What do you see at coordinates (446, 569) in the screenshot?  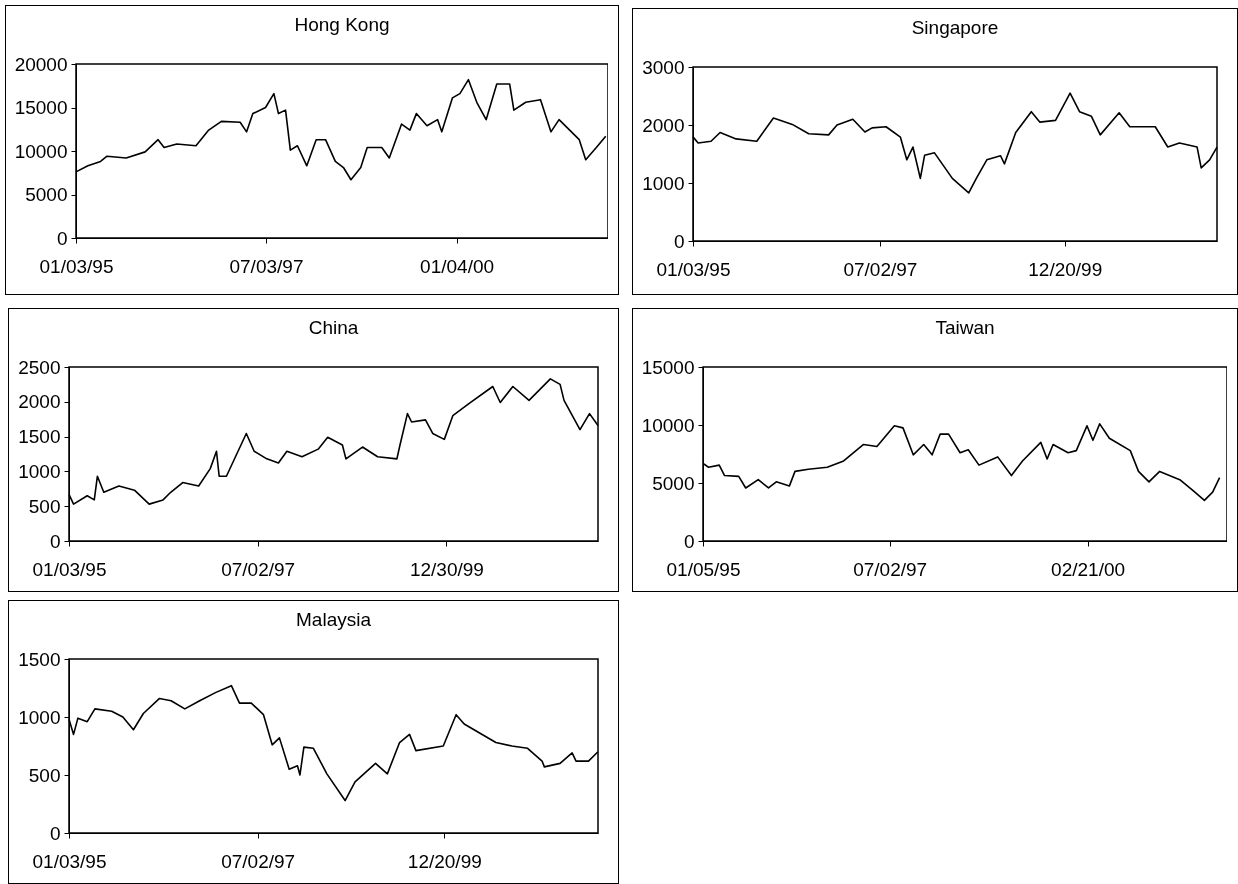 I see `x-tick-label: 12/30/99` at bounding box center [446, 569].